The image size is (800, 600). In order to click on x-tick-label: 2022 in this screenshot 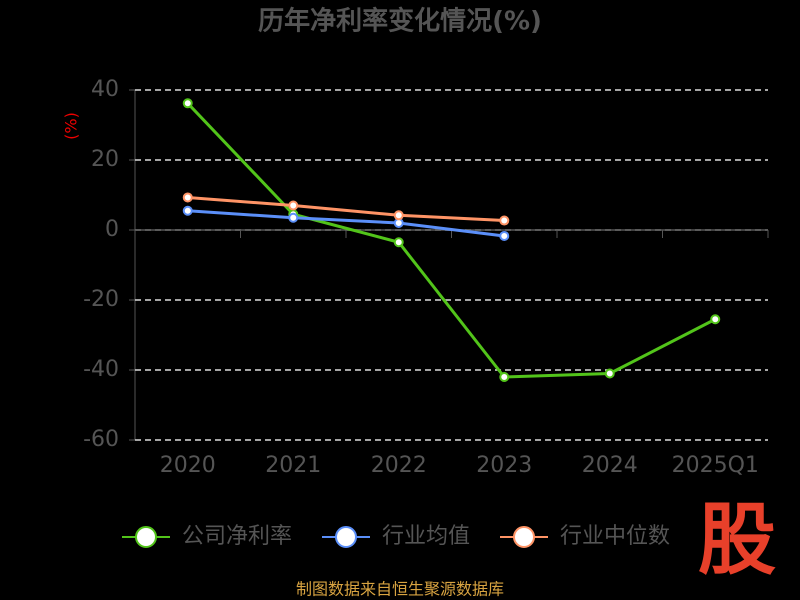, I will do `click(399, 465)`.